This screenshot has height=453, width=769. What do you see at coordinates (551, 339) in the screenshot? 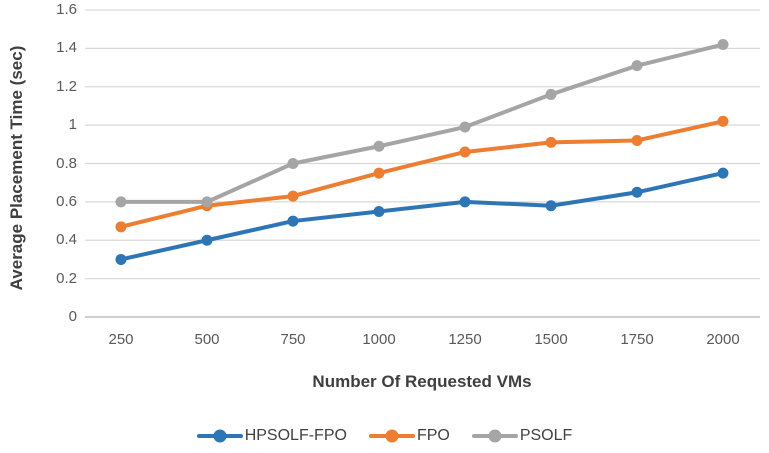
I see `x-tick-label: 1500` at bounding box center [551, 339].